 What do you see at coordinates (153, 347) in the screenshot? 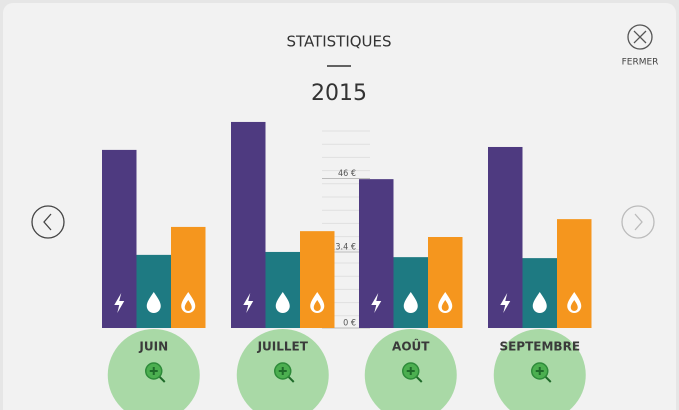
I see `x-tick-label: JUIN` at bounding box center [153, 347].